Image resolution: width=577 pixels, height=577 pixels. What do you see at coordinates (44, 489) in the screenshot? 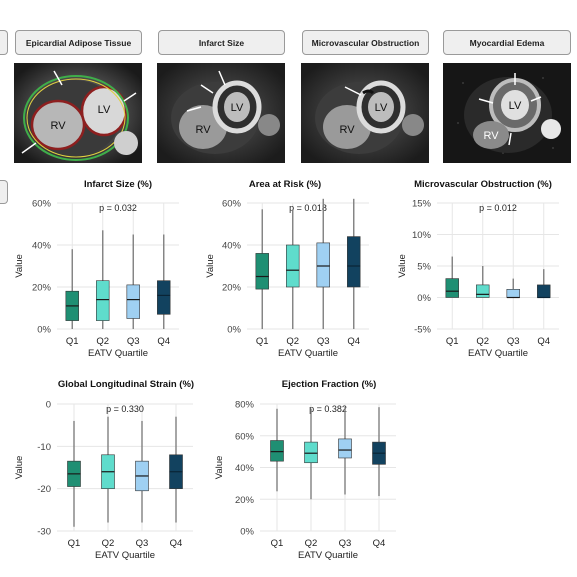
I see `y-tick-label: -20` at bounding box center [44, 489].